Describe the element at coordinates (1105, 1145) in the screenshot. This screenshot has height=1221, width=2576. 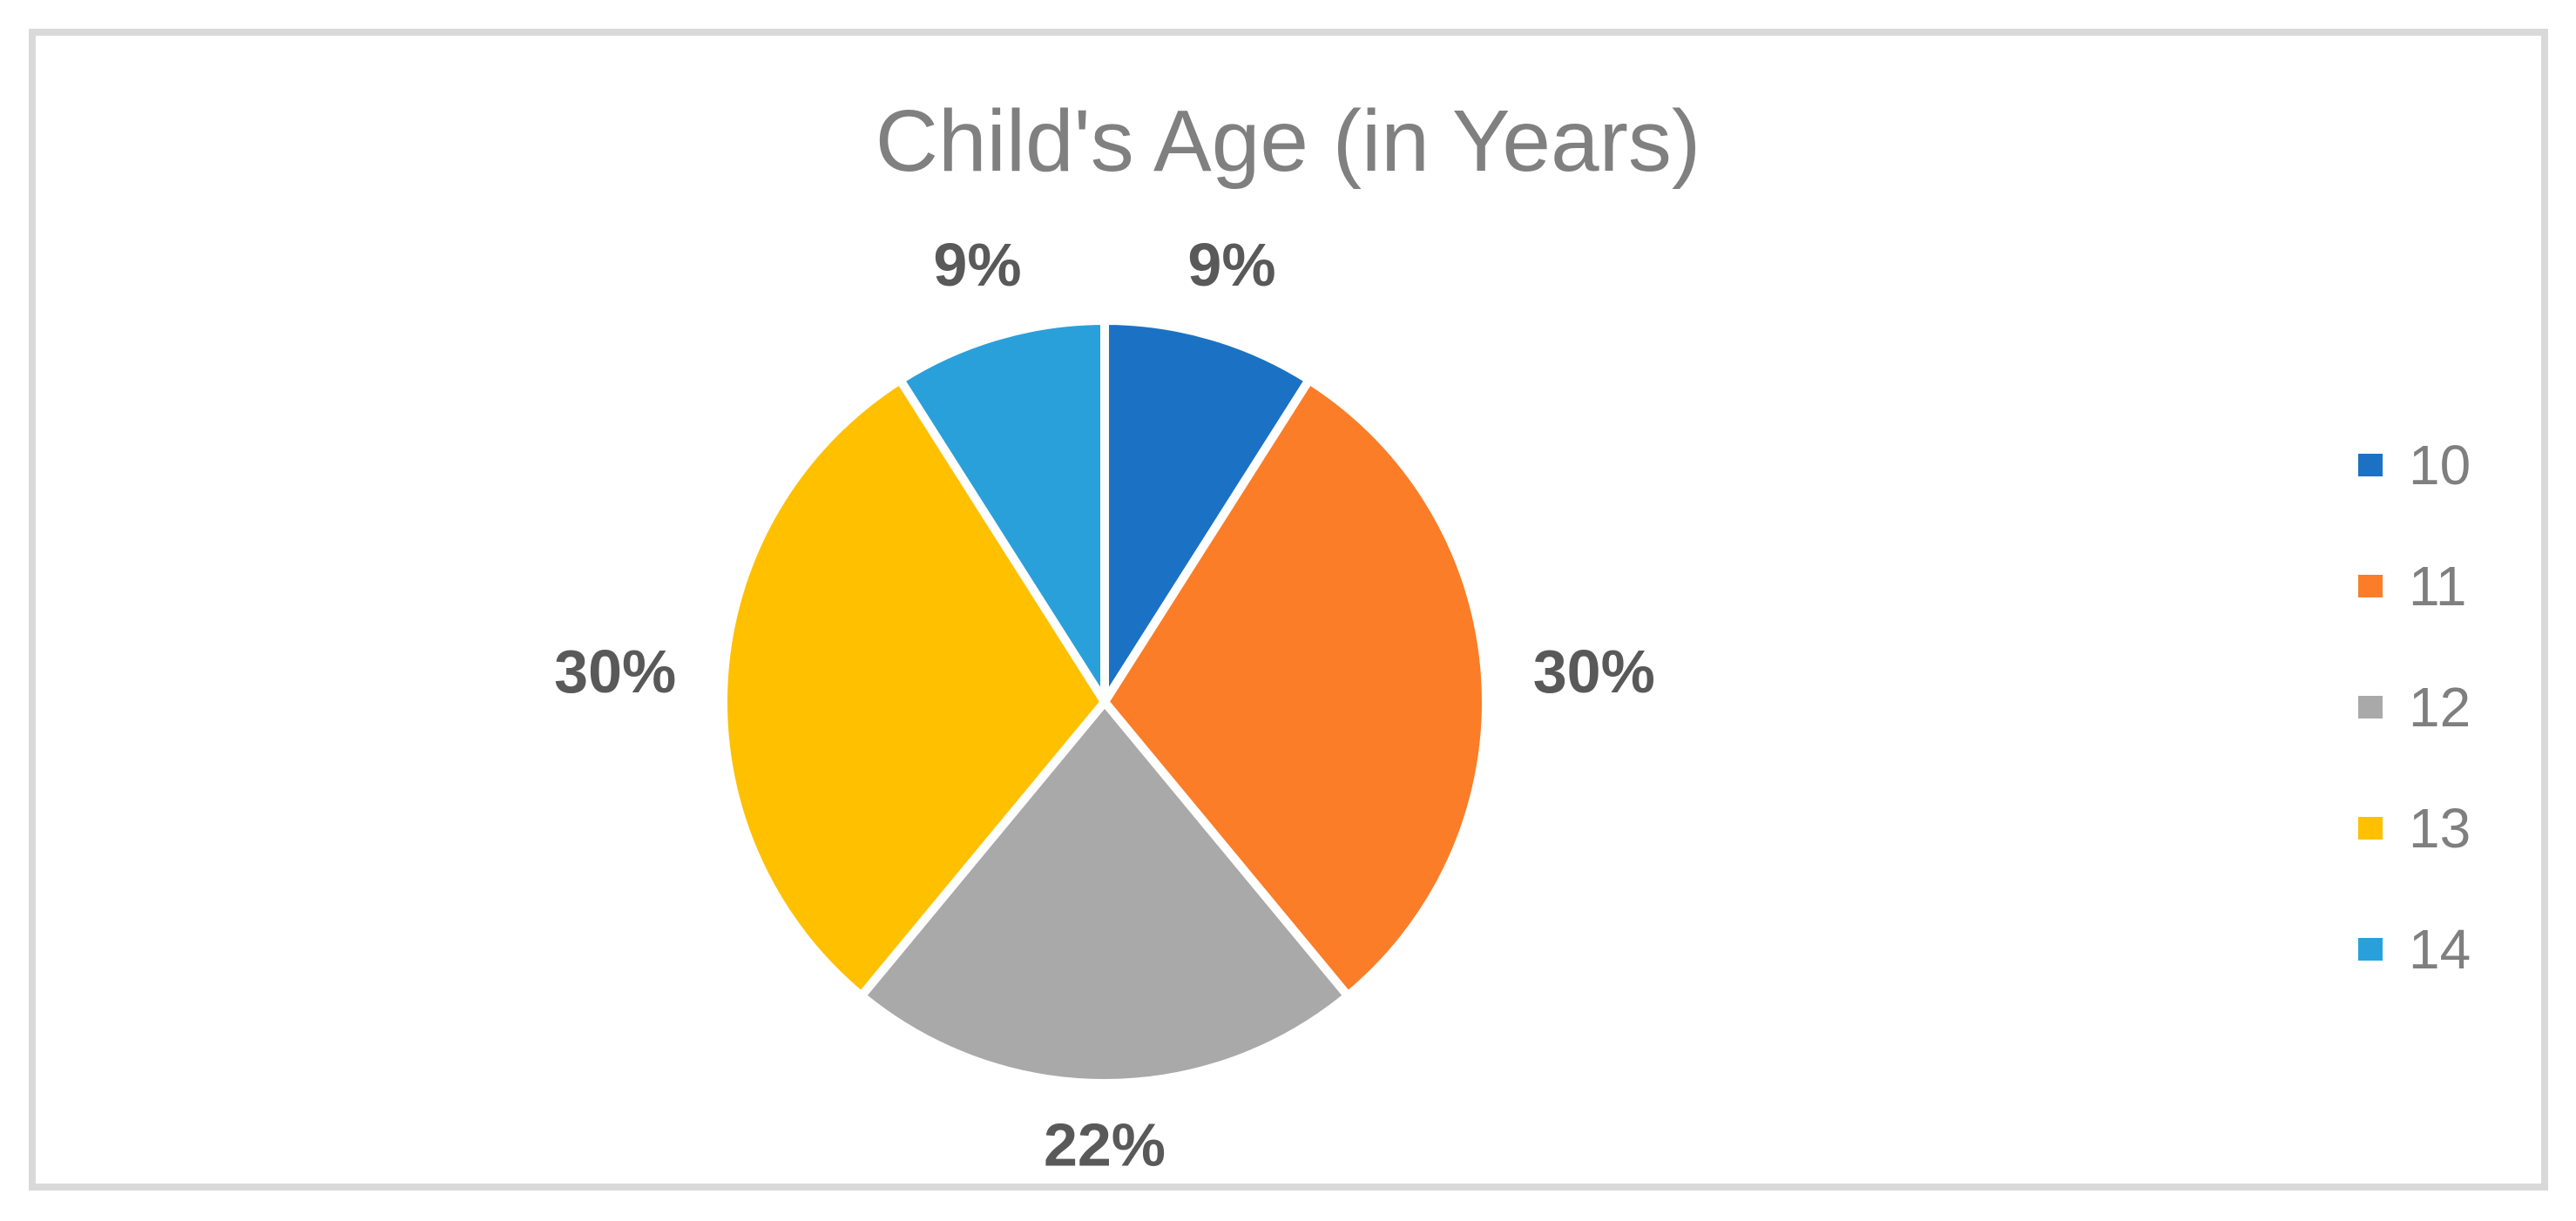
I see `data-label-12: 22%` at that location.